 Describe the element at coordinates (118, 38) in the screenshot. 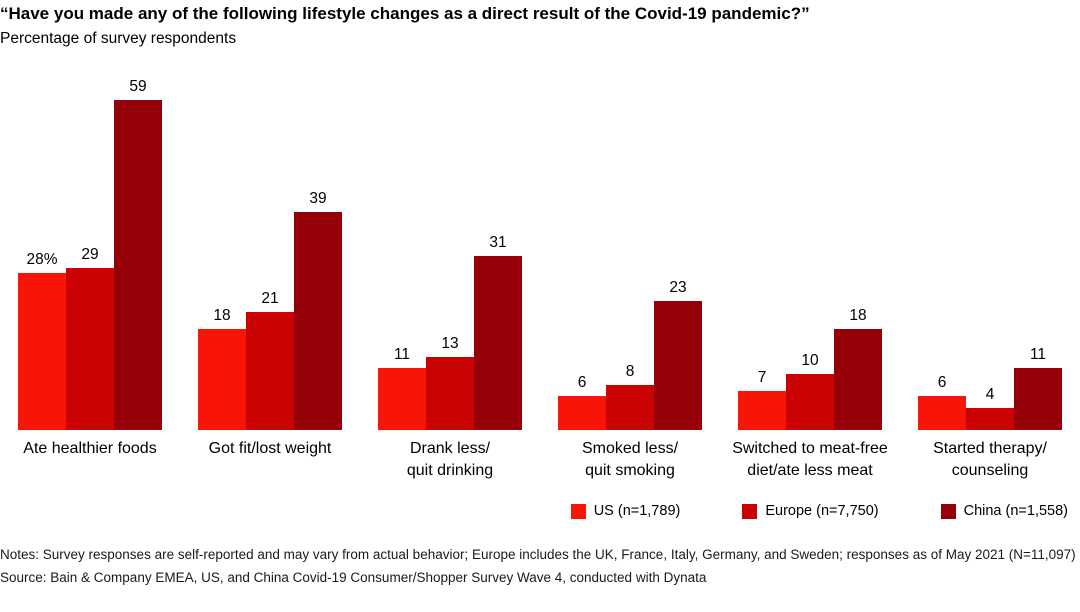

I see `chart-subtitle: Percentage of survey respondents` at that location.